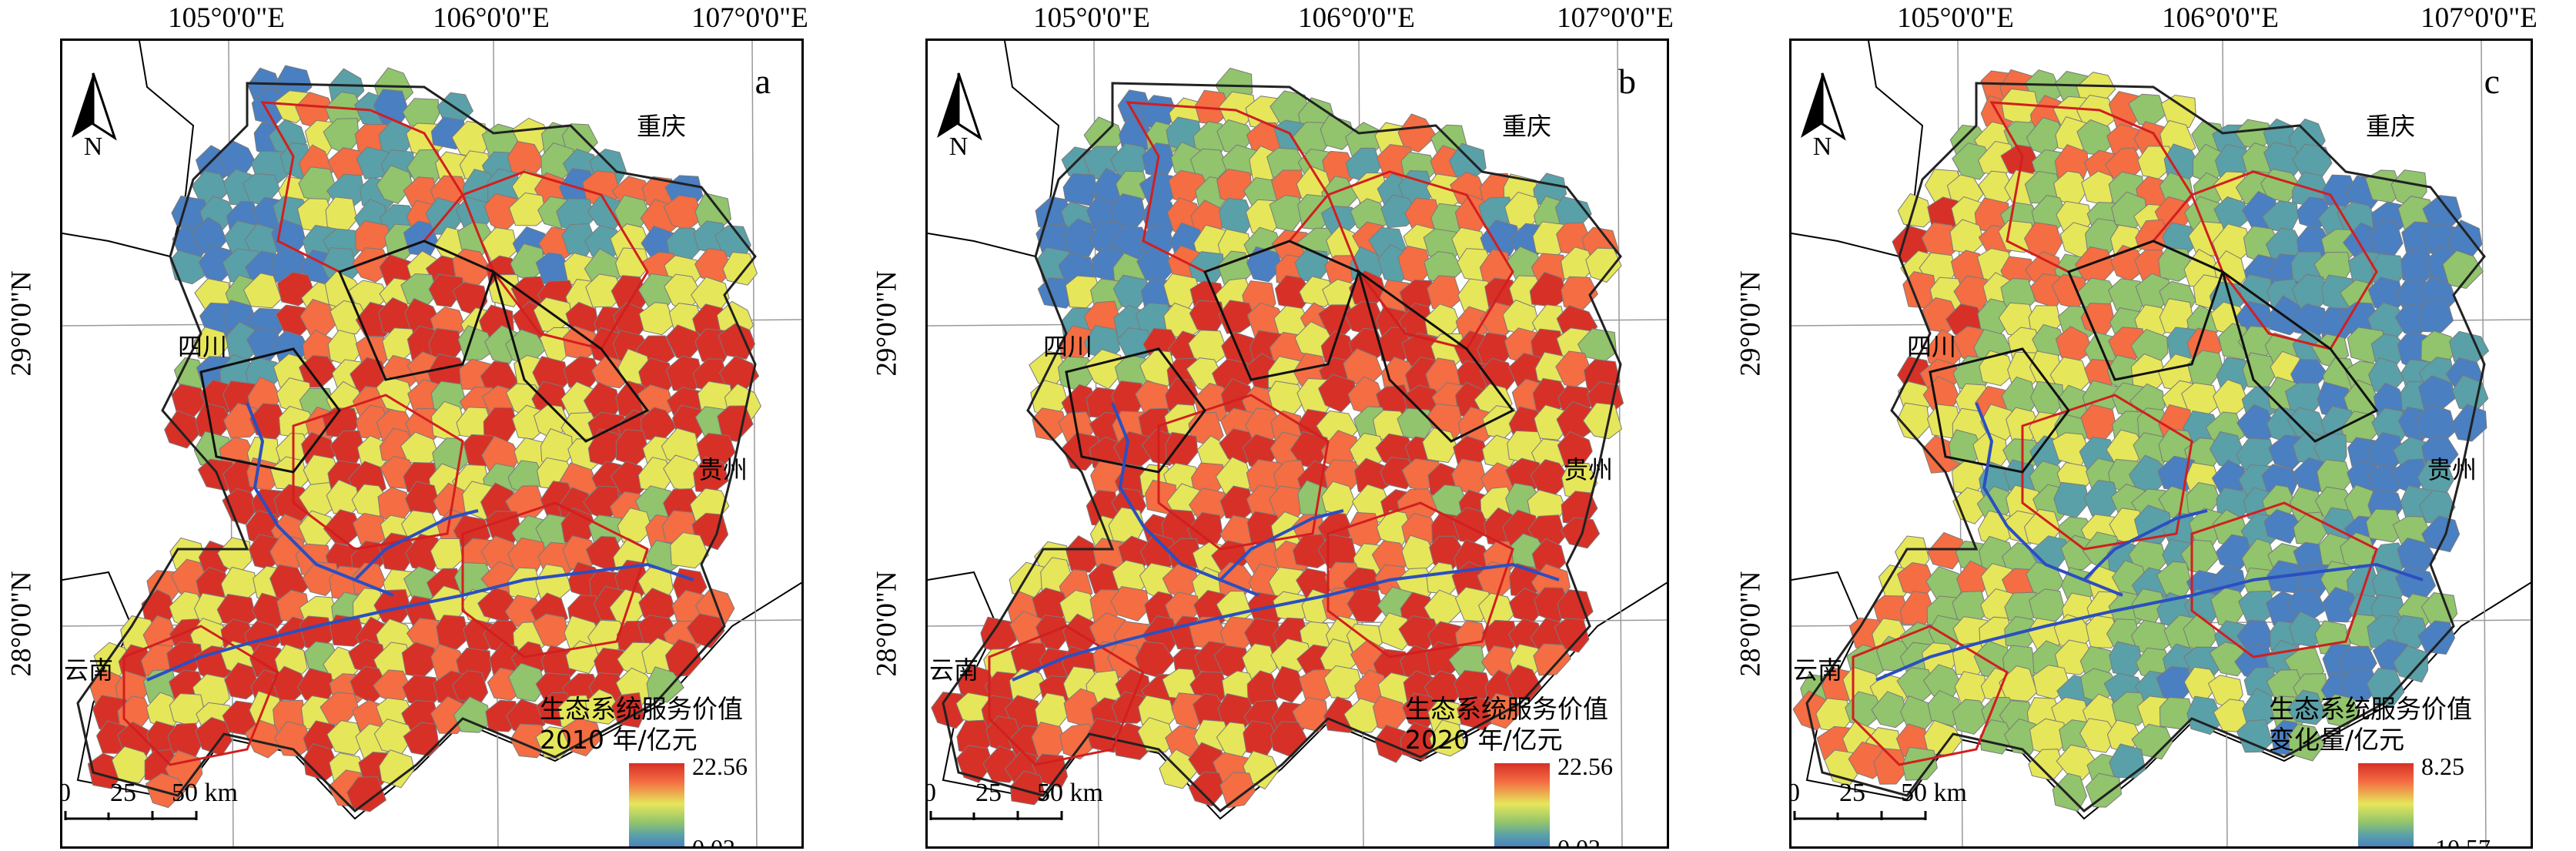 This screenshot has width=2576, height=851. What do you see at coordinates (657, 804) in the screenshot?
I see `legend-color-ramp` at bounding box center [657, 804].